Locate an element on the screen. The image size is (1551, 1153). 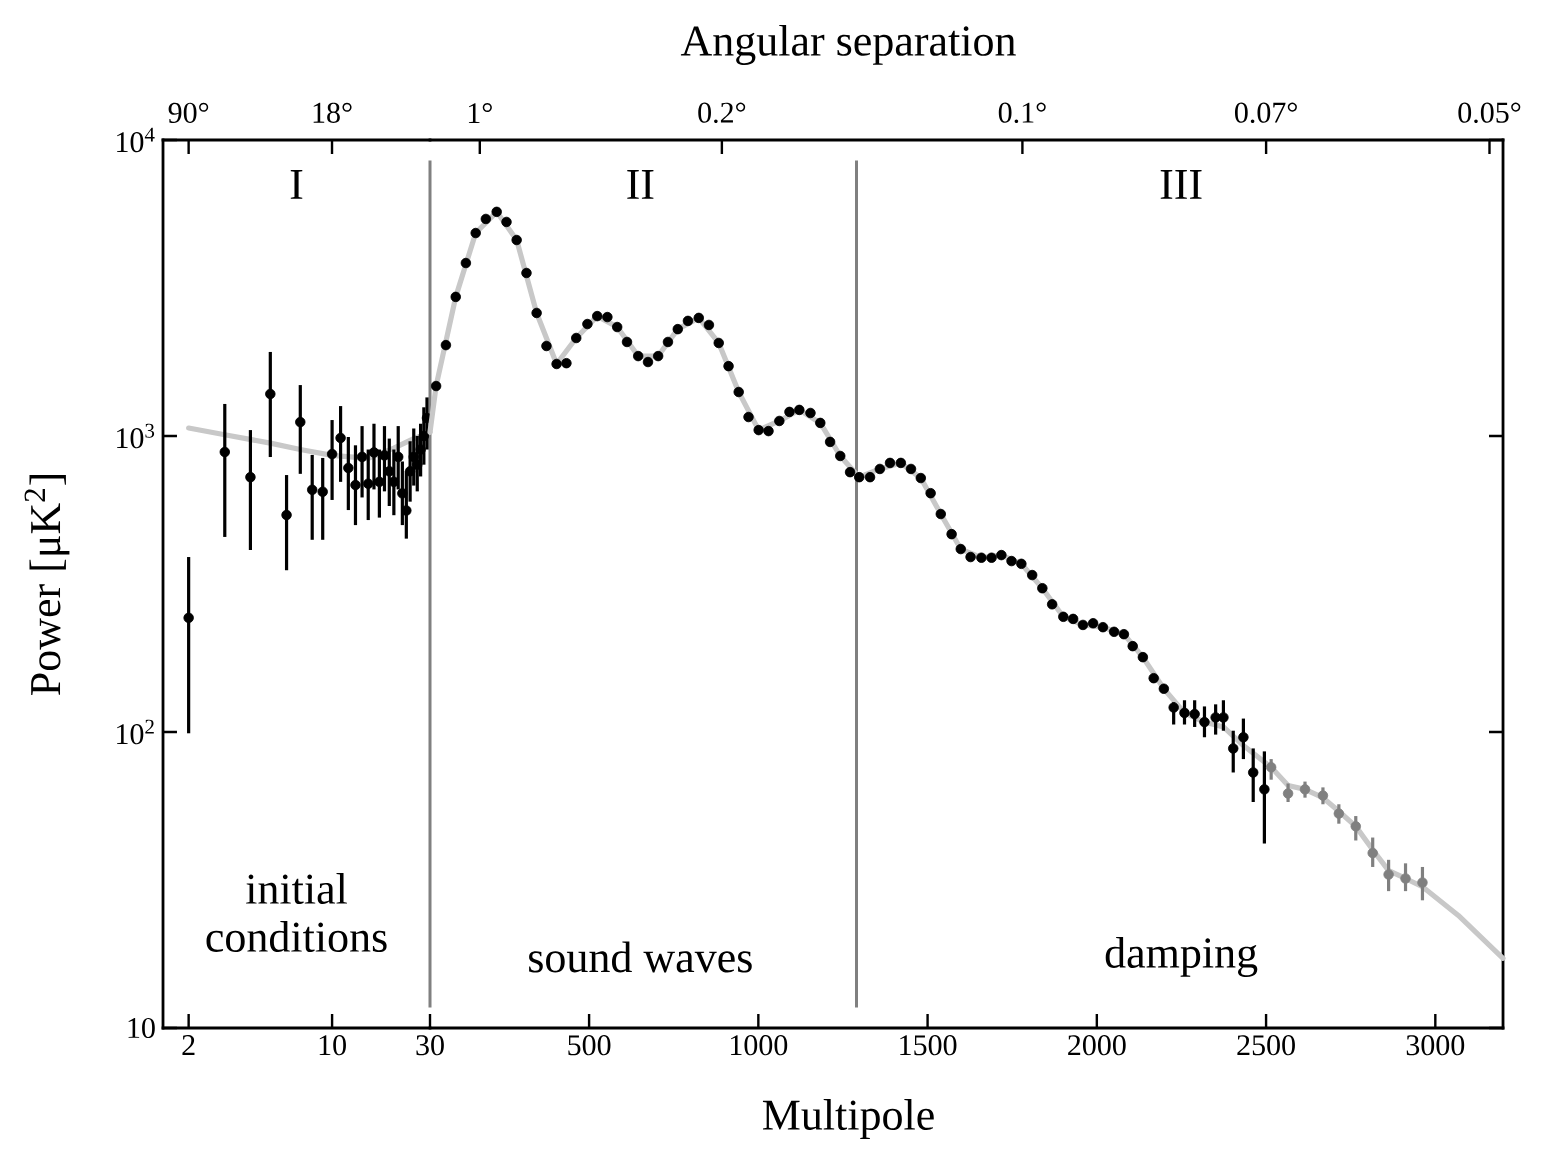
x2-axis-title: Angular separation is located at coordinates (848, 44).